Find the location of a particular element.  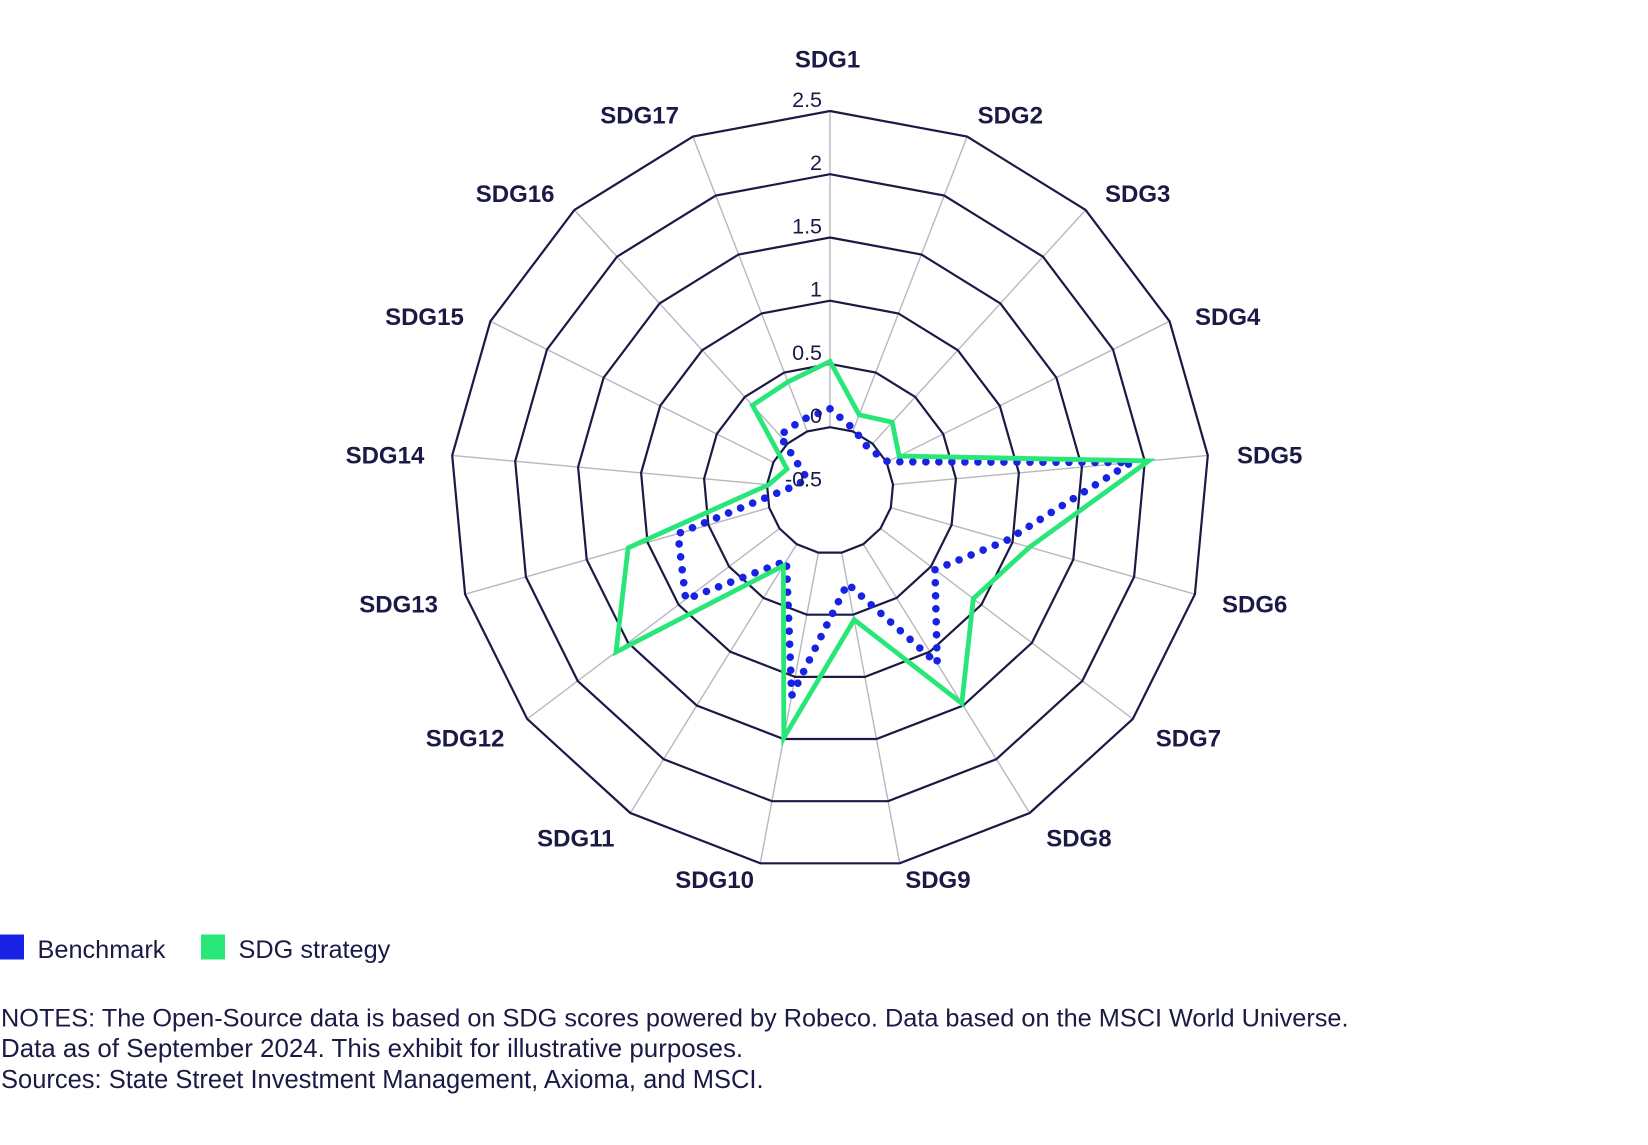

svg-text: SDG17 is located at coordinates (639, 115).